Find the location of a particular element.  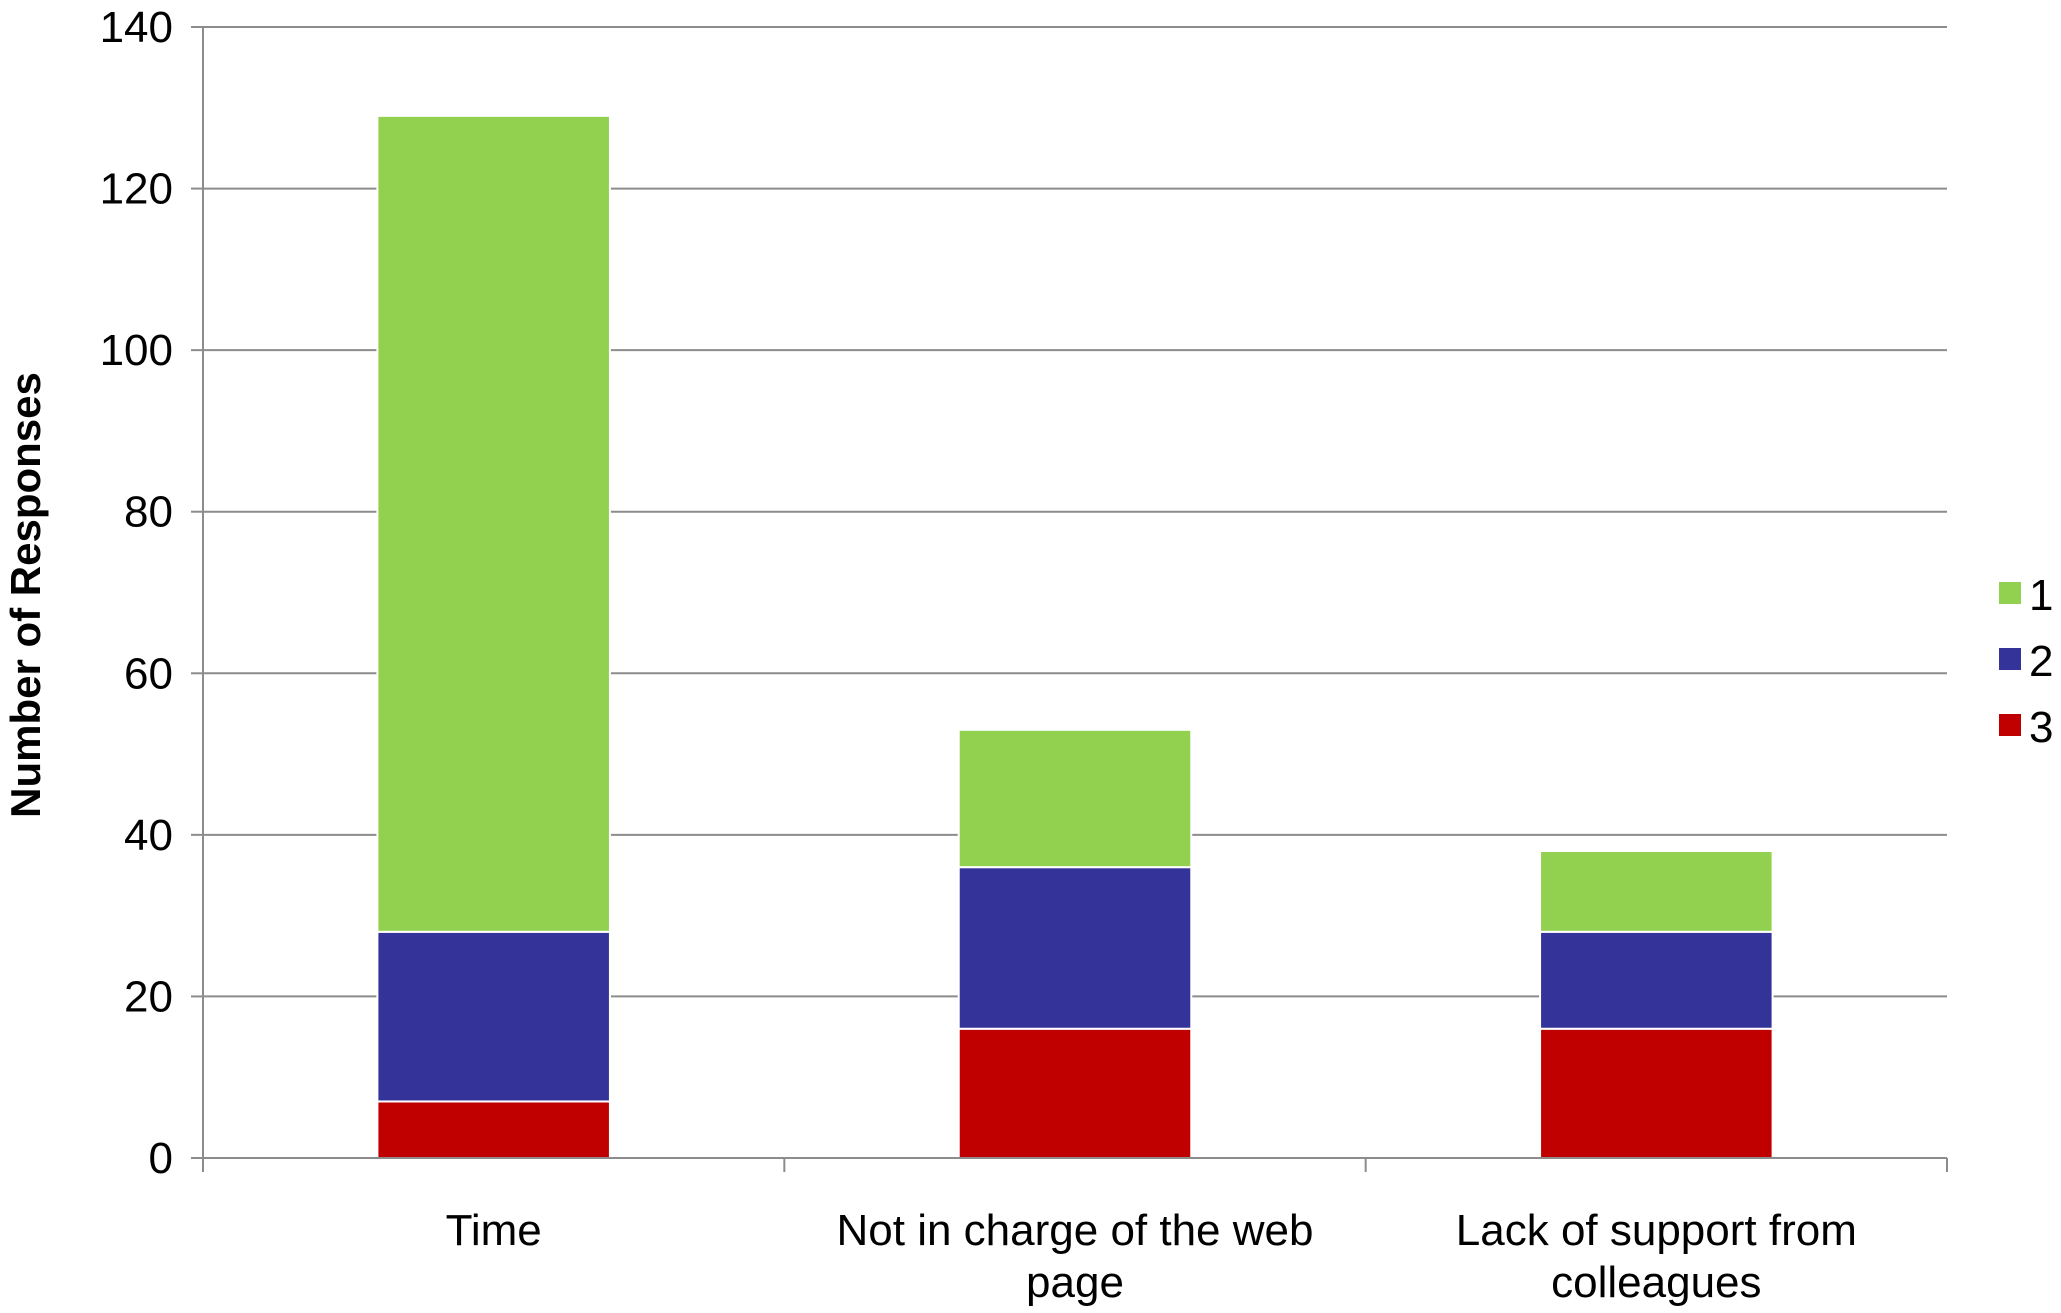

x-category-label: Lack of support from is located at coordinates (1656, 1230).